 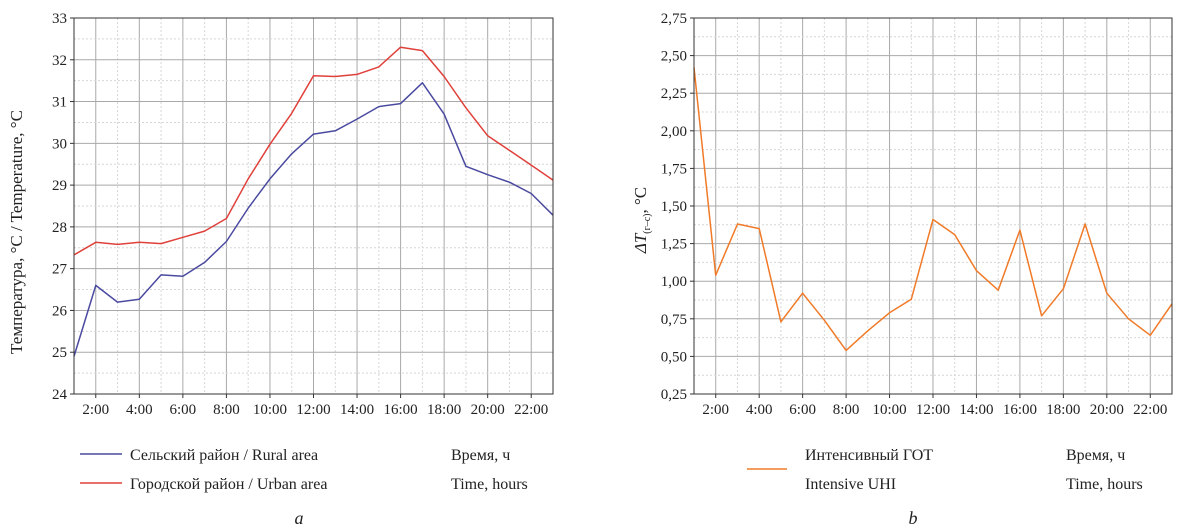 I want to click on chart-a-x-tick-label: 14:00, so click(x=357, y=410).